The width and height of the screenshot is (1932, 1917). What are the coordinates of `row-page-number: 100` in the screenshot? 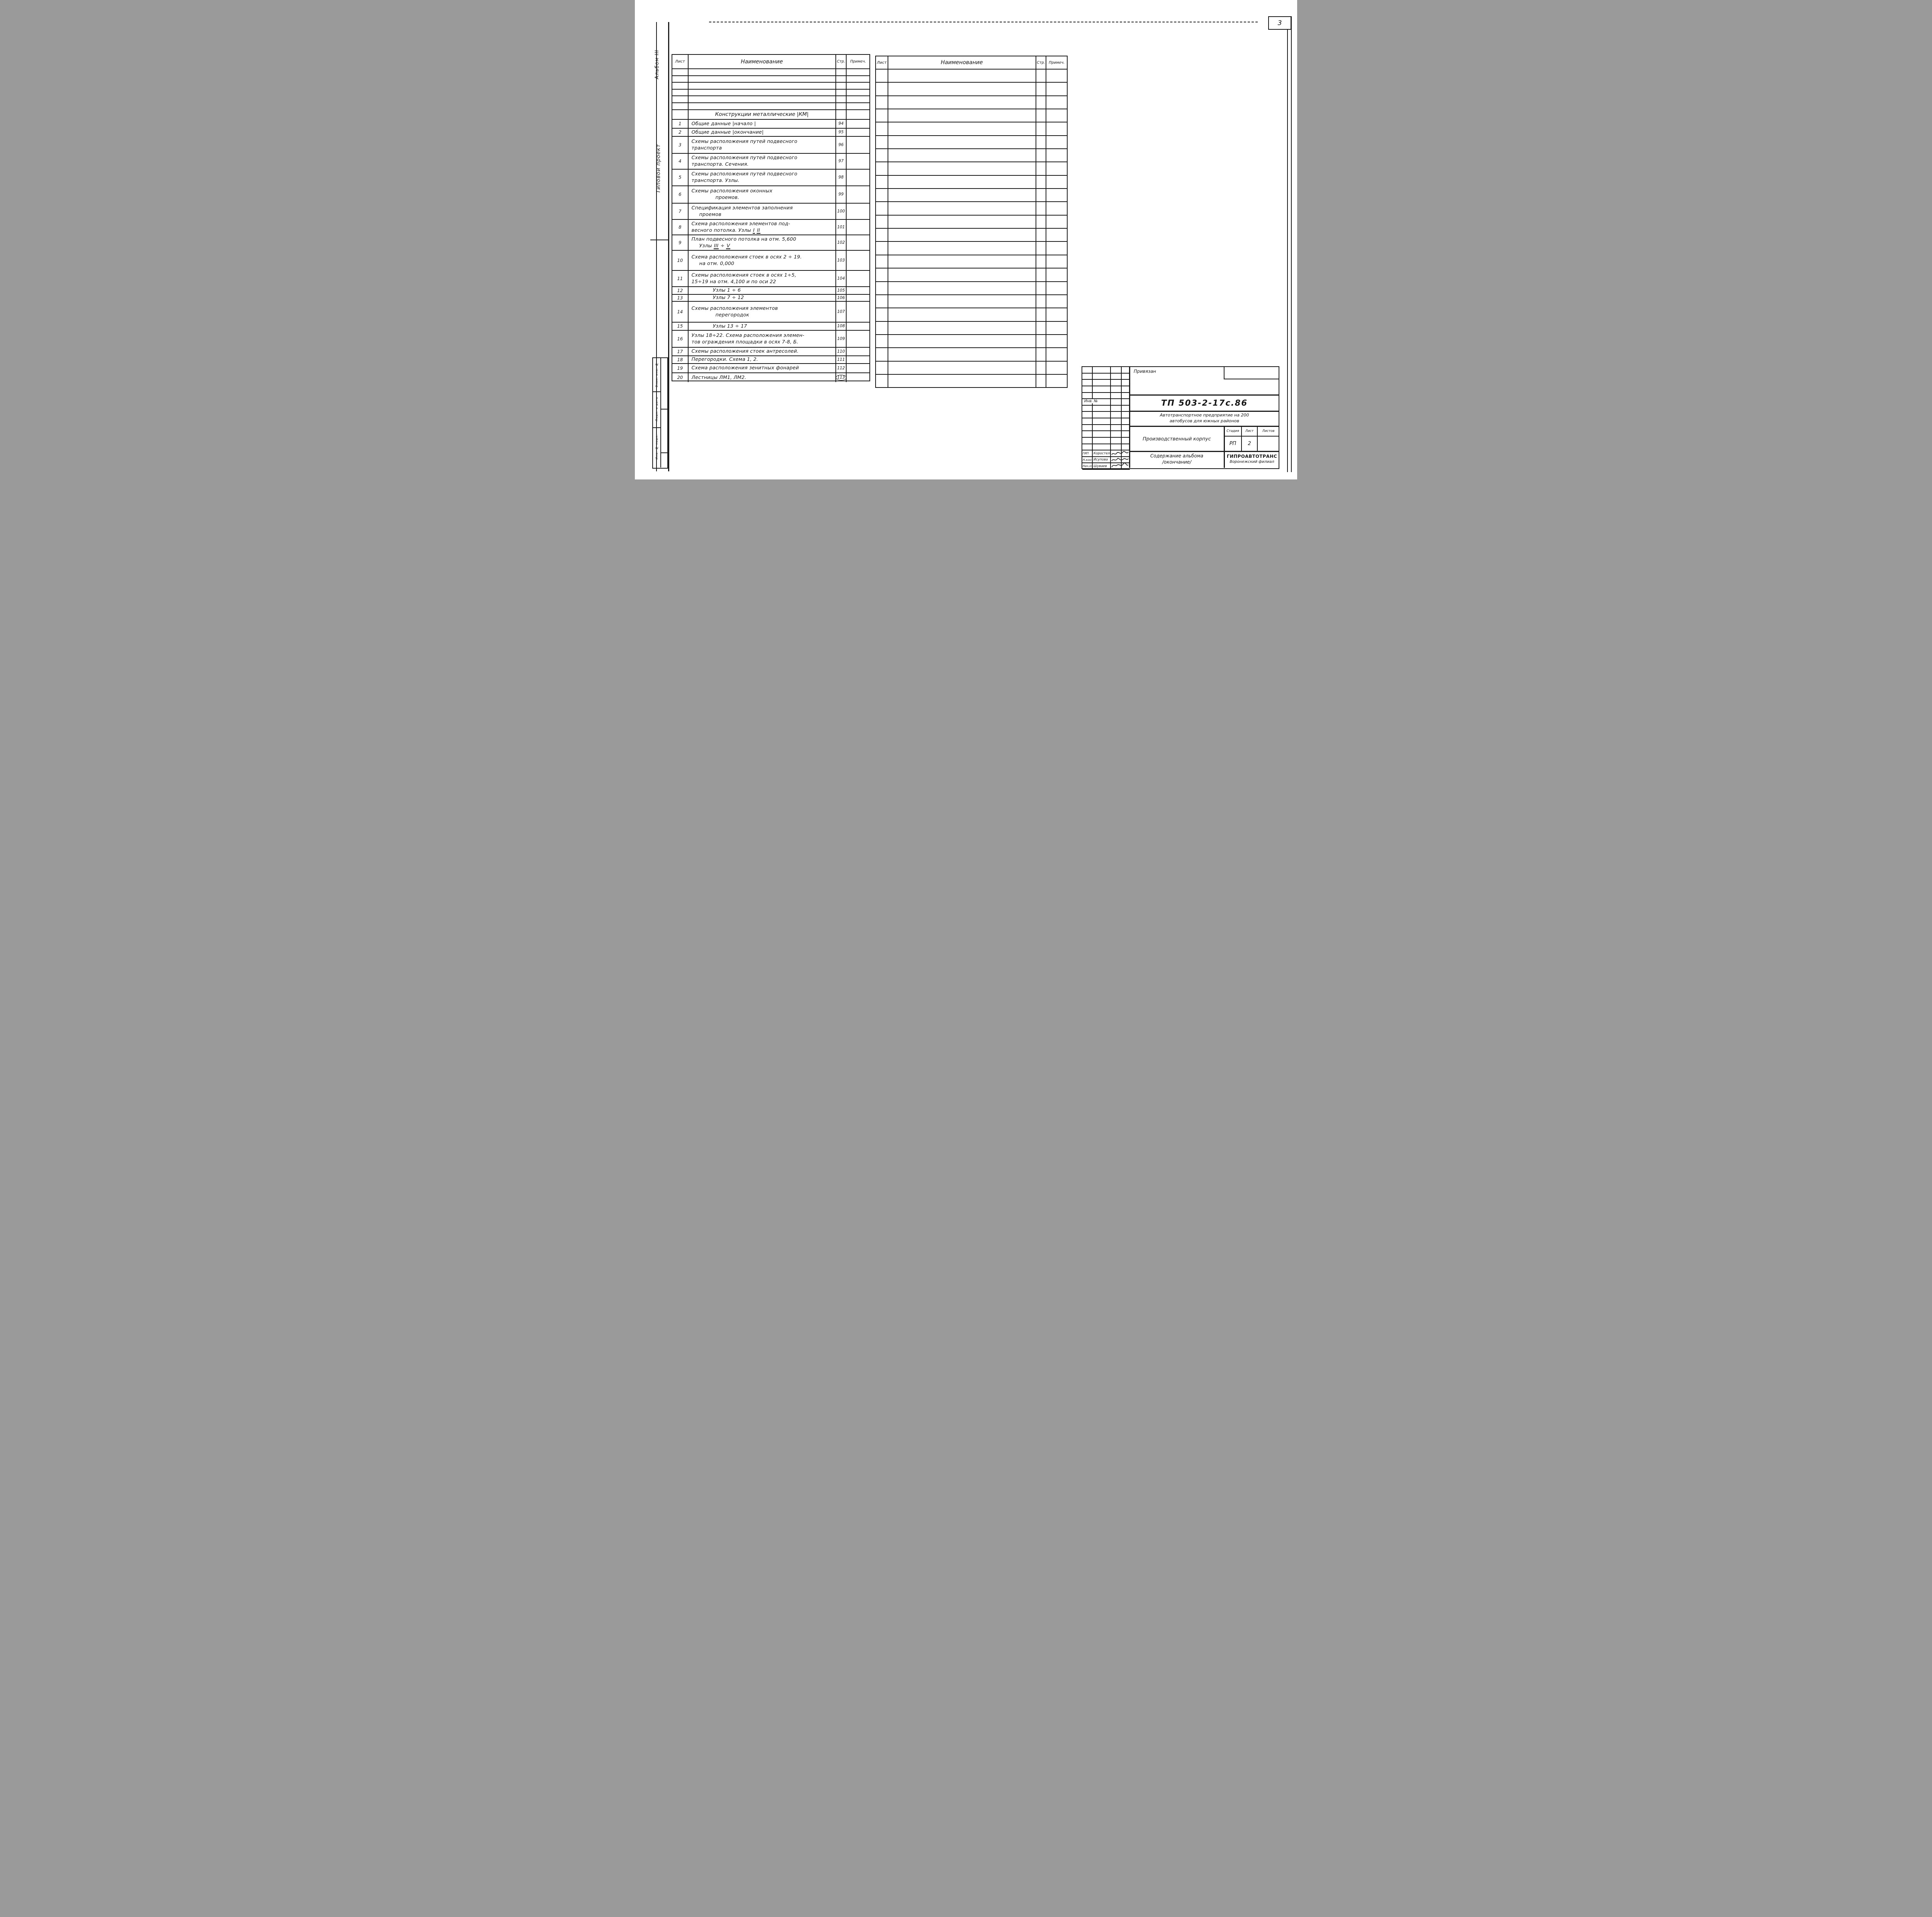 It's located at (842, 211).